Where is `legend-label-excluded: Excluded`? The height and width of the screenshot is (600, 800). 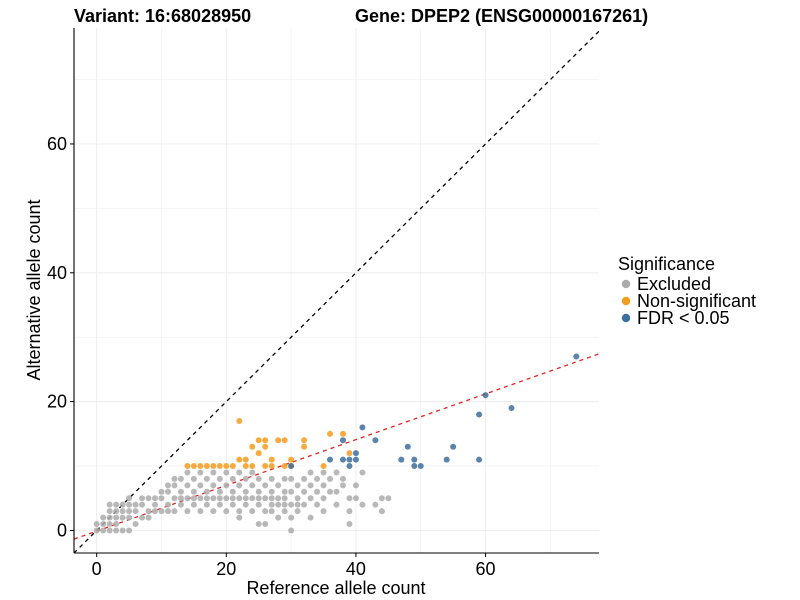
legend-label-excluded: Excluded is located at coordinates (674, 284).